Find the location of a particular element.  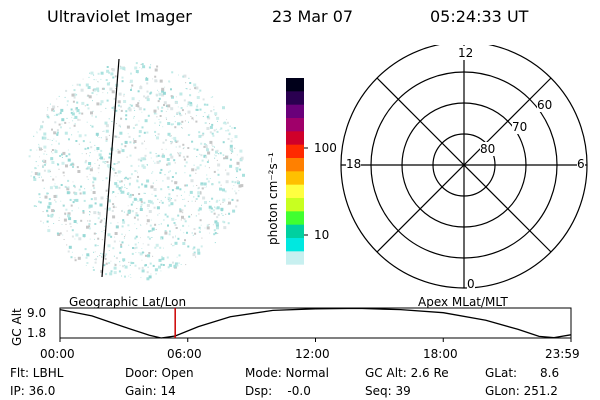

strip-x-tick-2: 12:00 is located at coordinates (312, 354).